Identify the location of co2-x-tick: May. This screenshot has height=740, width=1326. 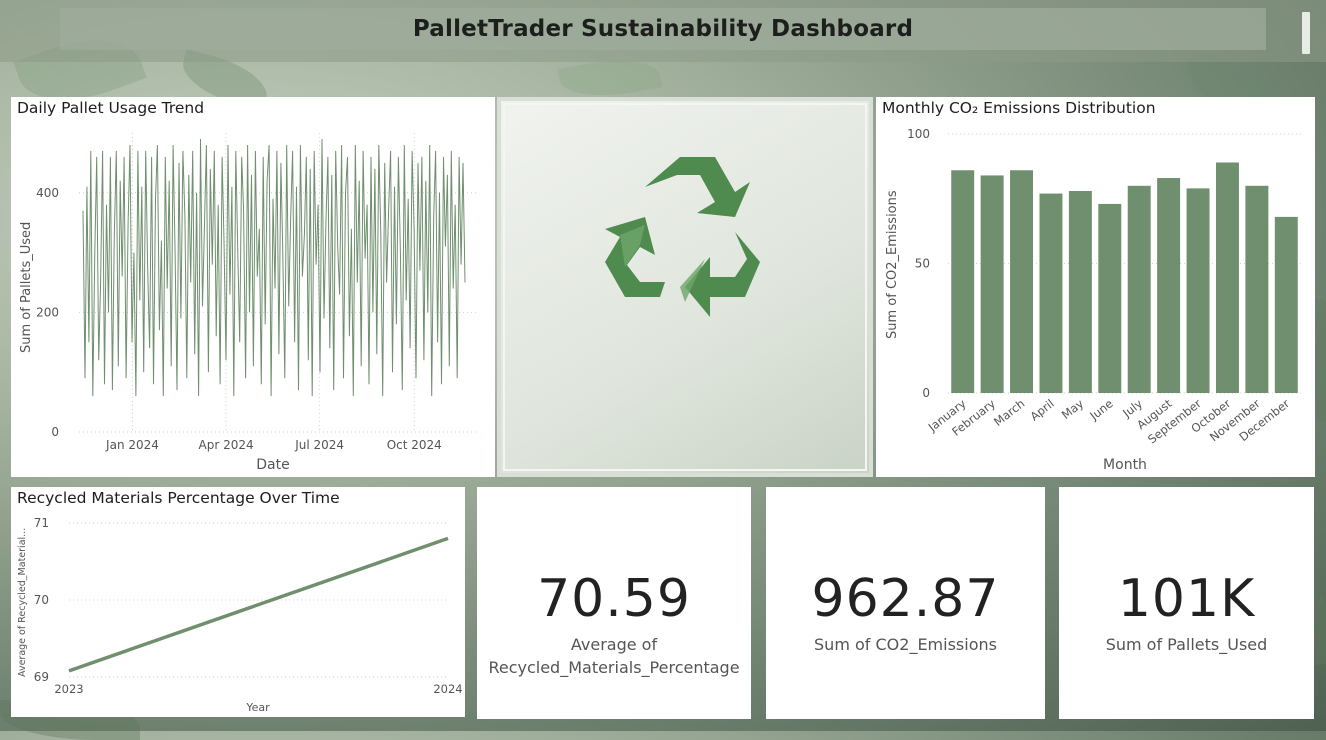
(1073, 409).